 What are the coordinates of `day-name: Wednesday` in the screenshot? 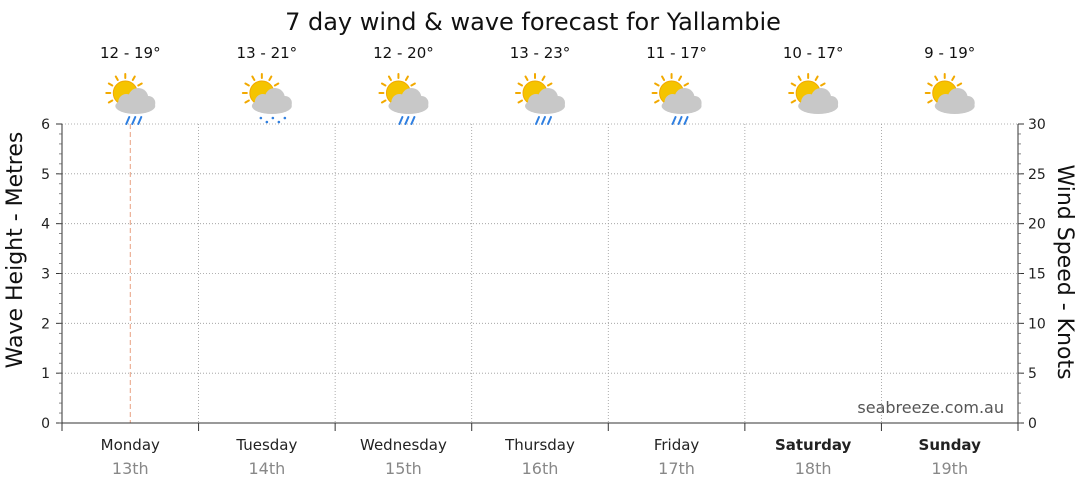 It's located at (403, 445).